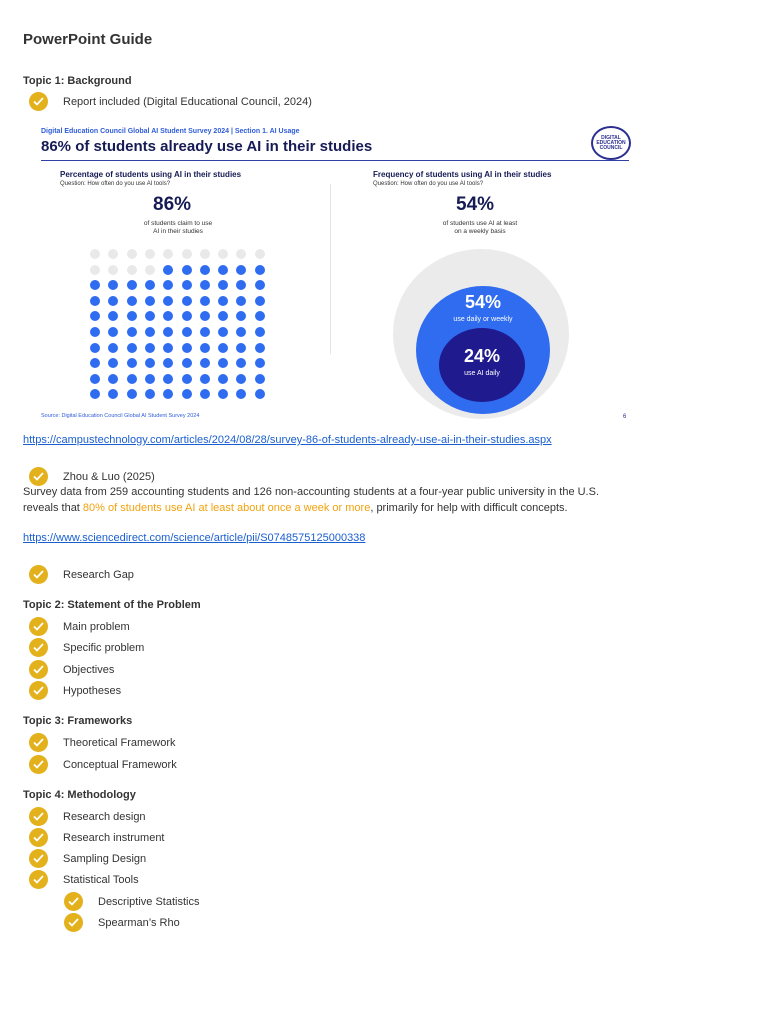 The height and width of the screenshot is (1024, 768). I want to click on list-item-zhou: Zhou & Luo (2025), so click(92, 476).